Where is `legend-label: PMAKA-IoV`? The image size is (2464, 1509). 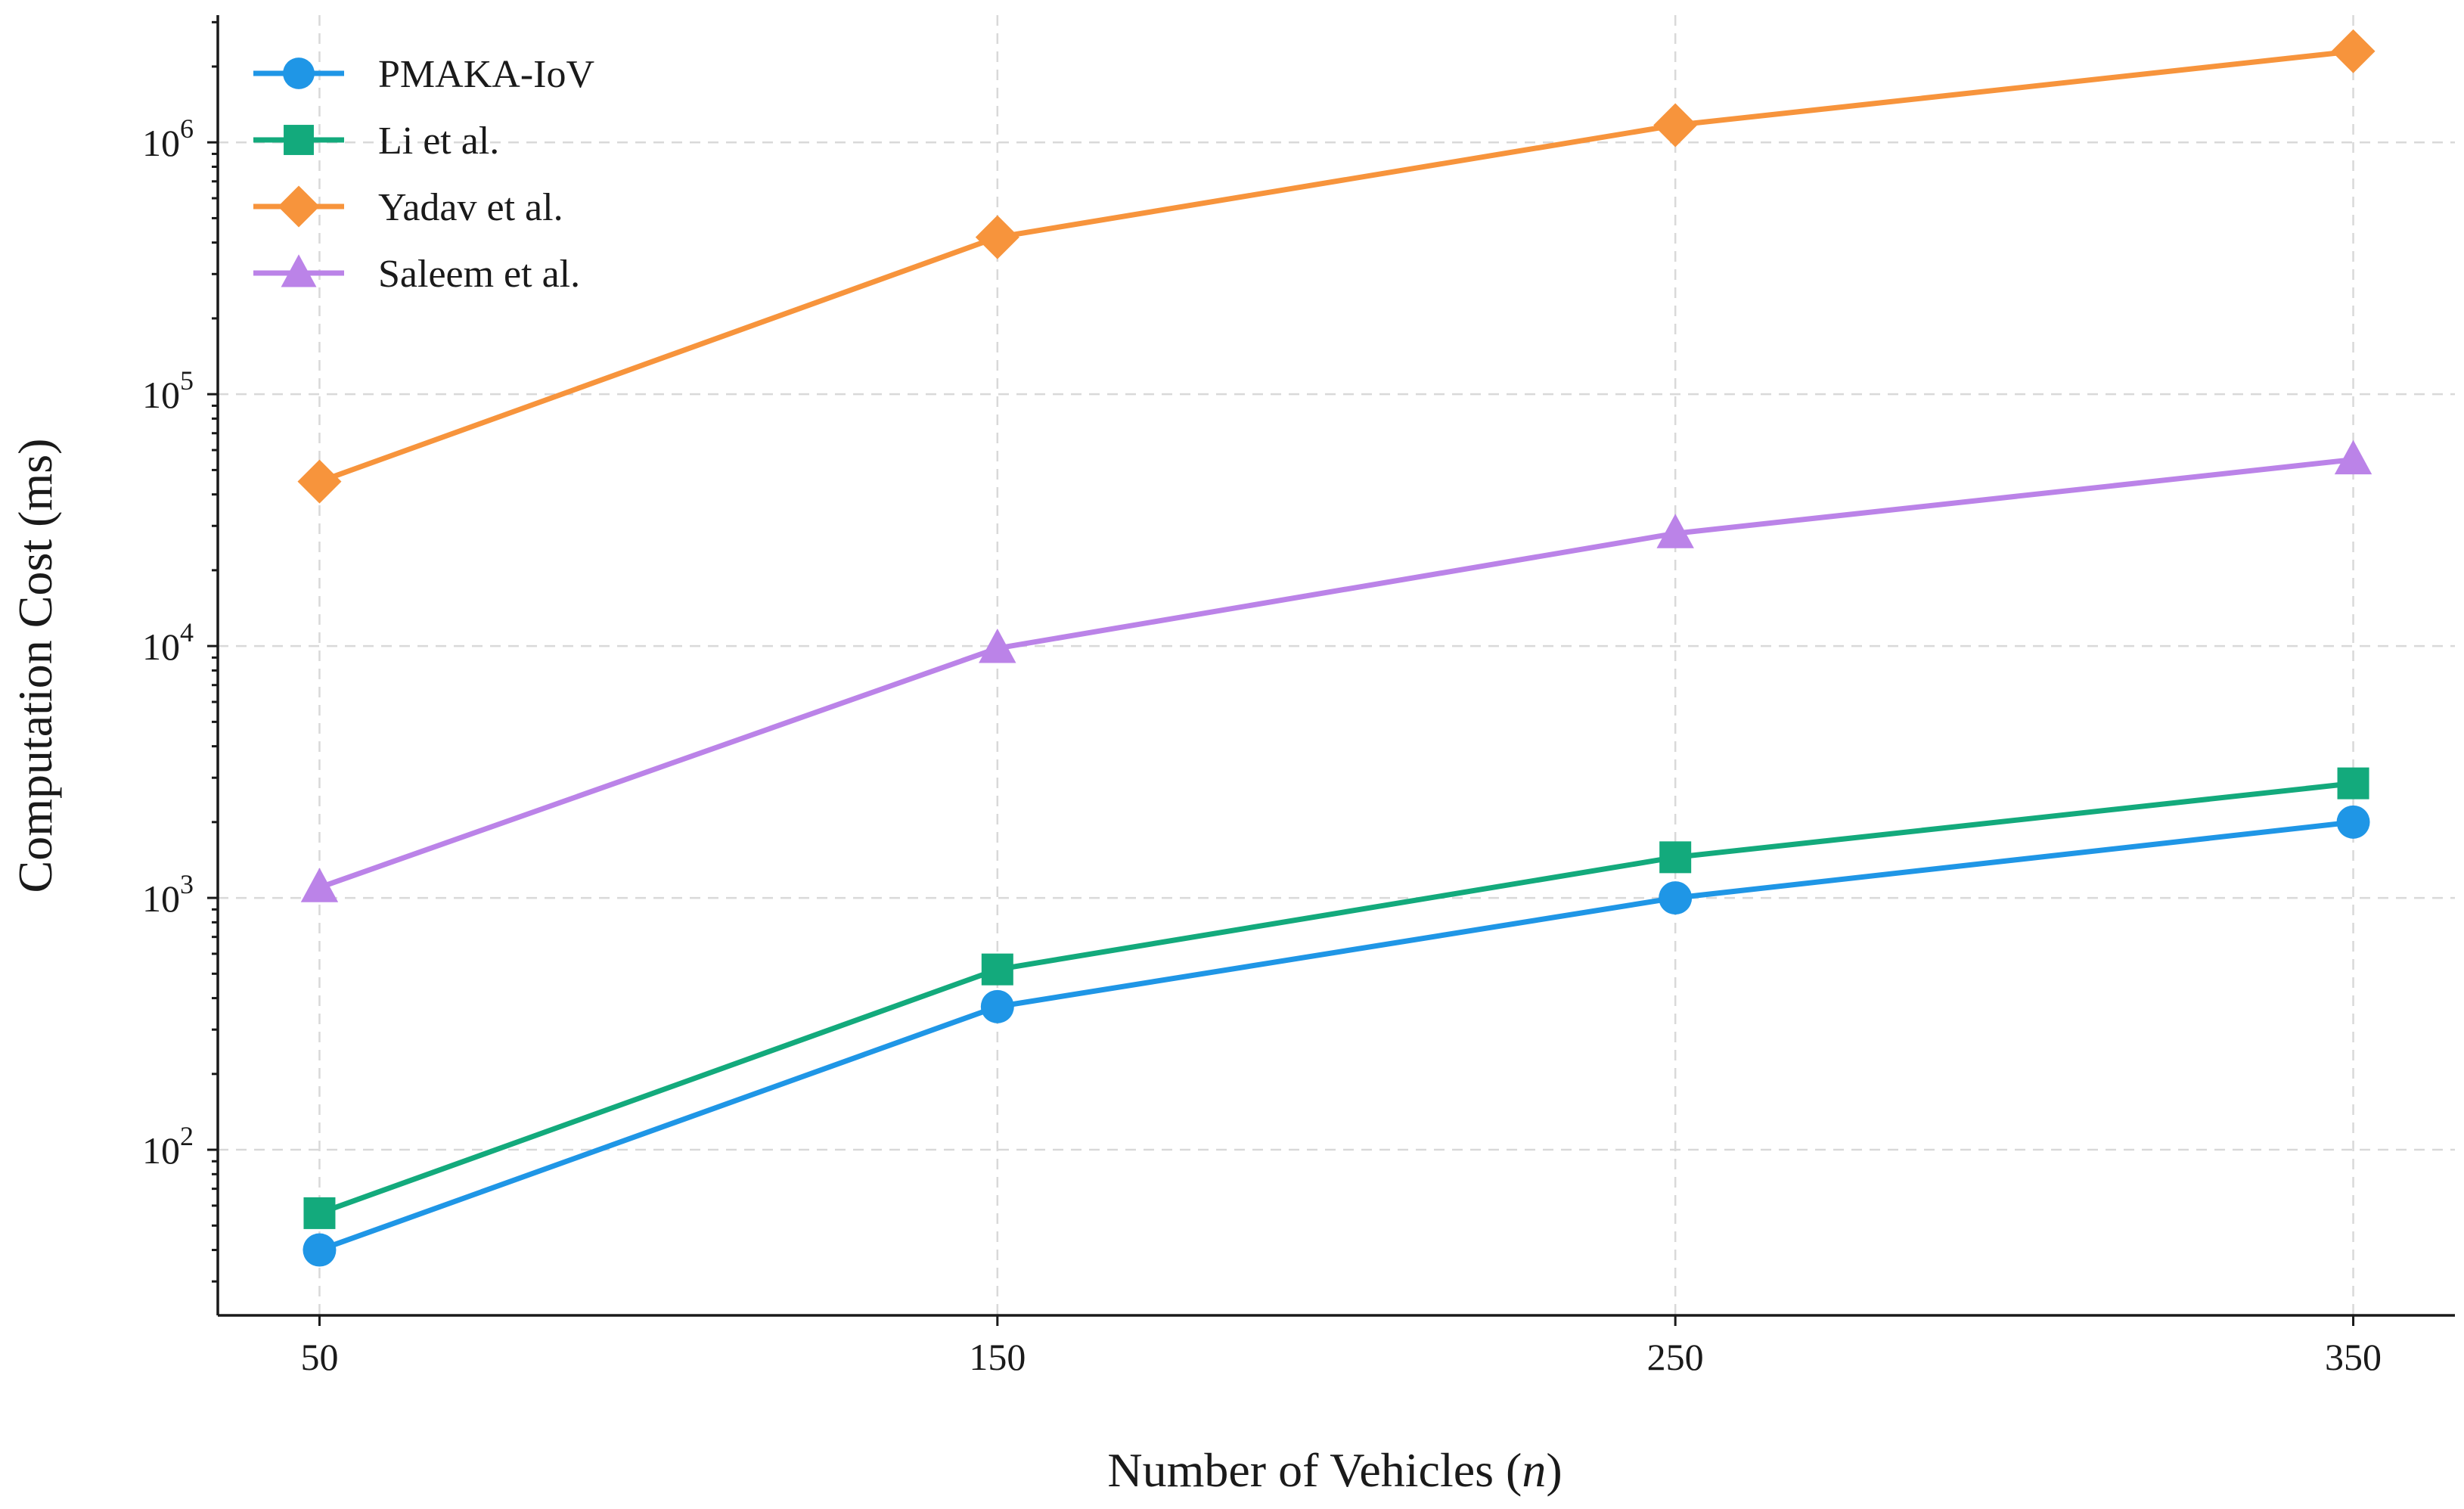
legend-label: PMAKA-IoV is located at coordinates (486, 74).